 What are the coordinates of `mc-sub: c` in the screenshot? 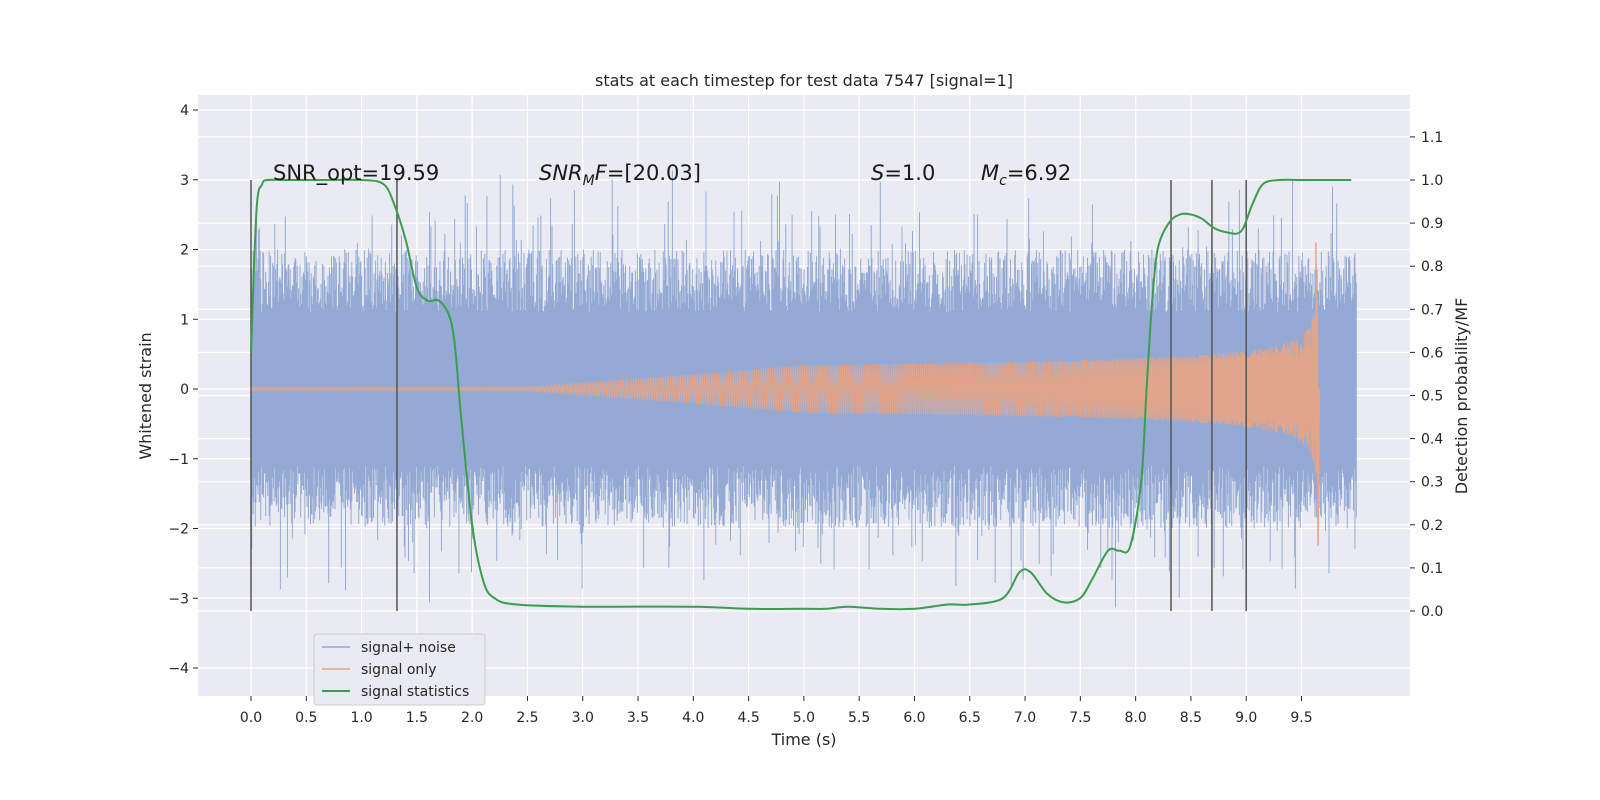 It's located at (1003, 181).